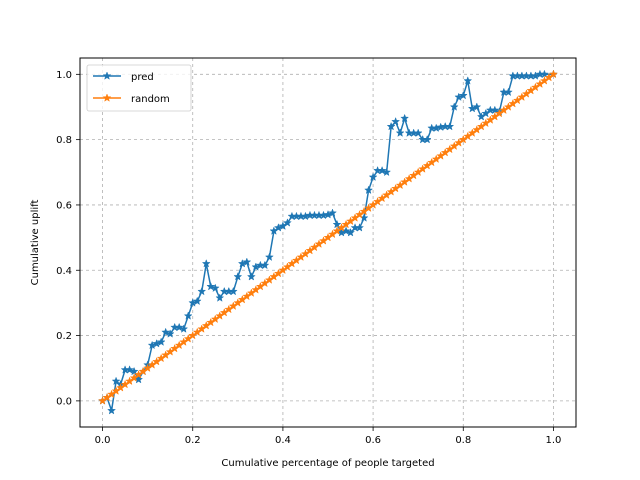 The height and width of the screenshot is (480, 640). I want to click on legend-item-pred: pred, so click(123, 77).